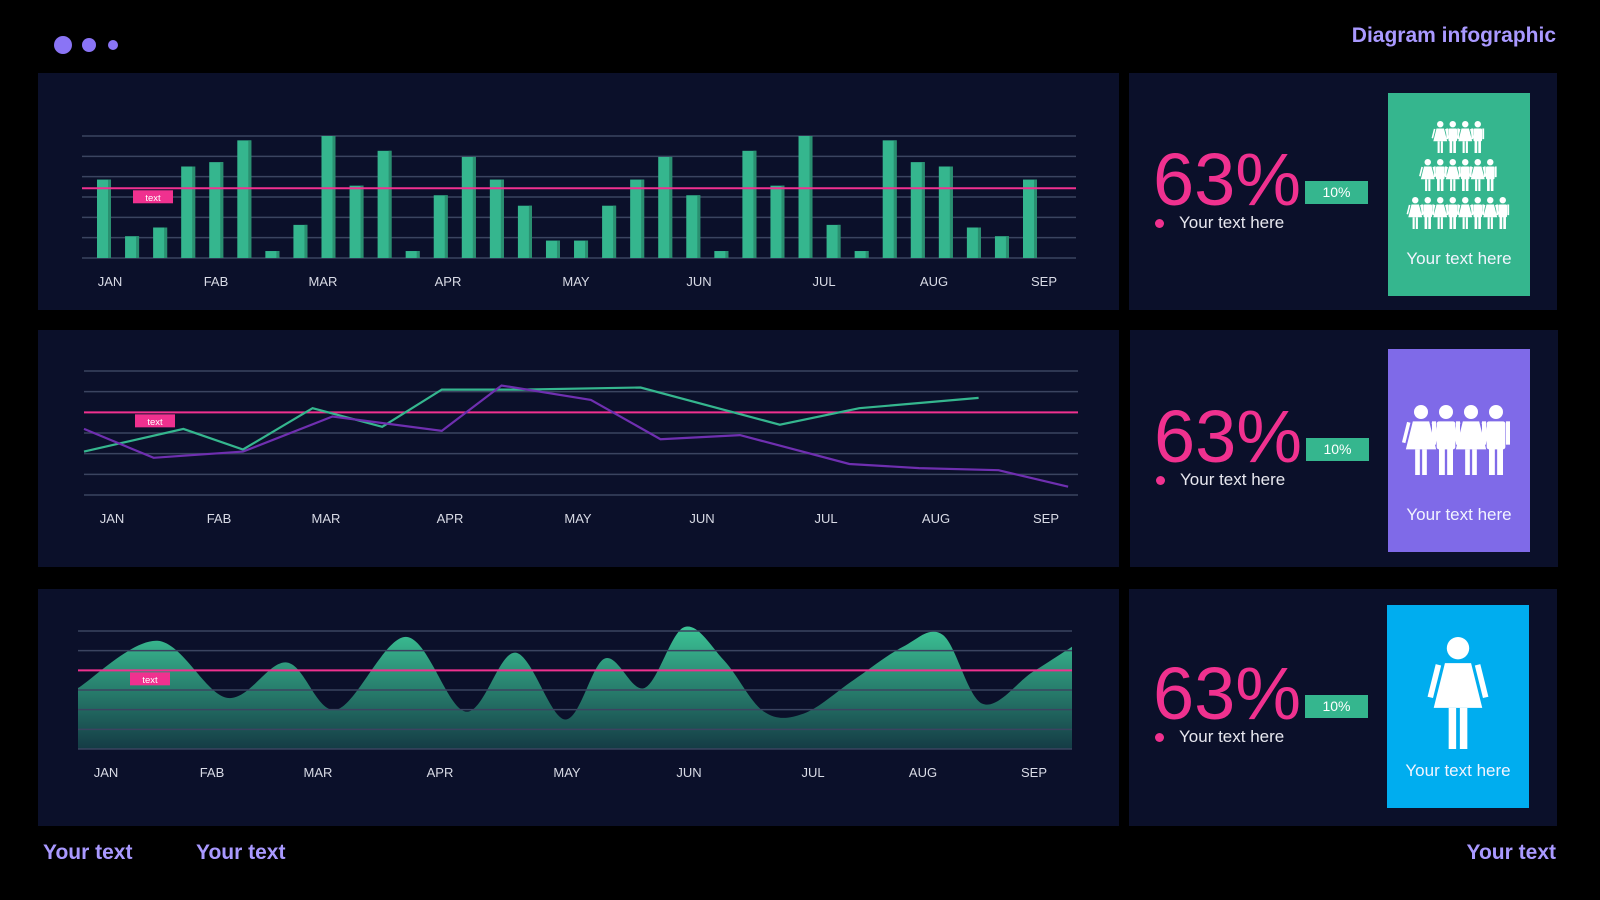  What do you see at coordinates (1453, 35) in the screenshot?
I see `page-title: Diagram infographic` at bounding box center [1453, 35].